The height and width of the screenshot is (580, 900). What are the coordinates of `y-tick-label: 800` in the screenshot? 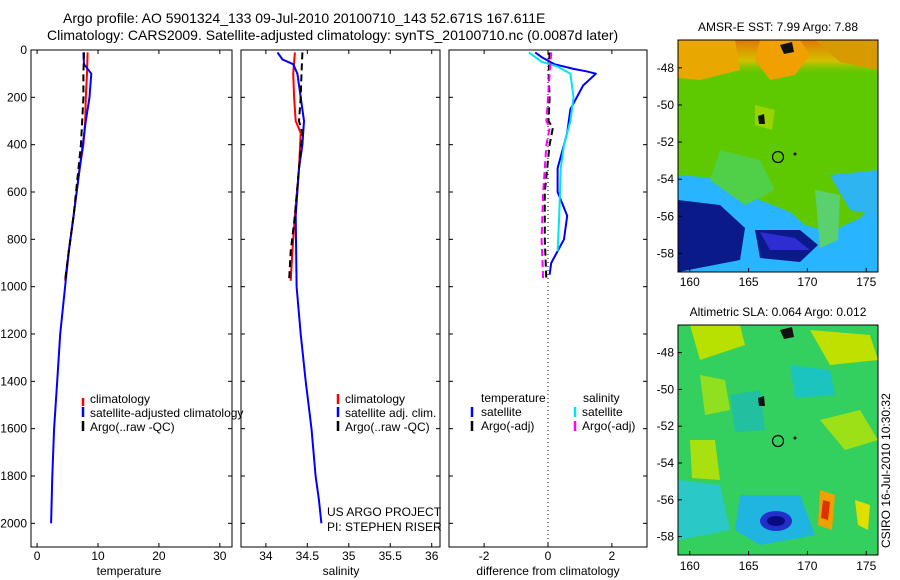 It's located at (17, 239).